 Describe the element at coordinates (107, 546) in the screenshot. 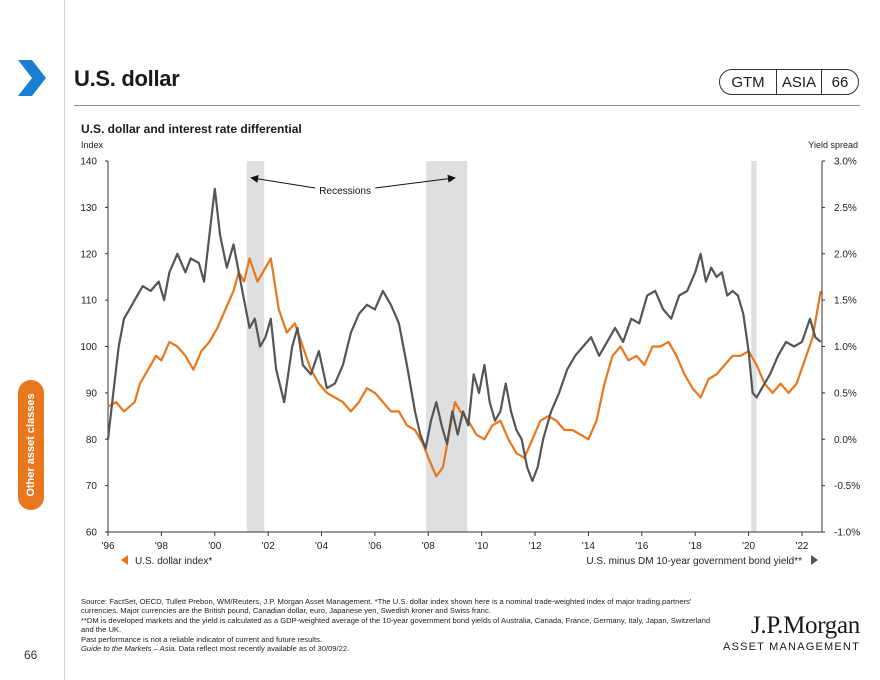

I see `x-tick-label: '96` at that location.